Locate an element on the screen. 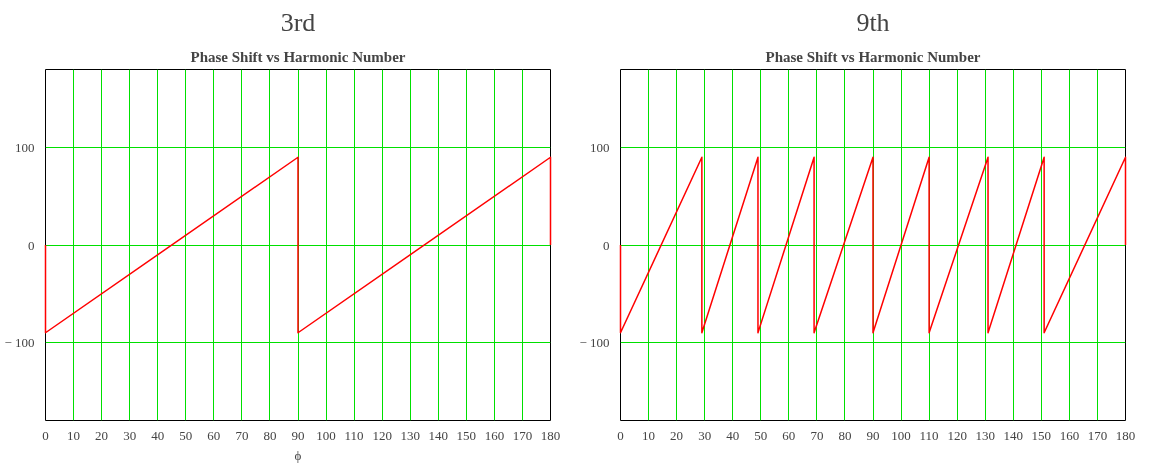 This screenshot has width=1159, height=469. chart-title: 3rd is located at coordinates (298, 22).